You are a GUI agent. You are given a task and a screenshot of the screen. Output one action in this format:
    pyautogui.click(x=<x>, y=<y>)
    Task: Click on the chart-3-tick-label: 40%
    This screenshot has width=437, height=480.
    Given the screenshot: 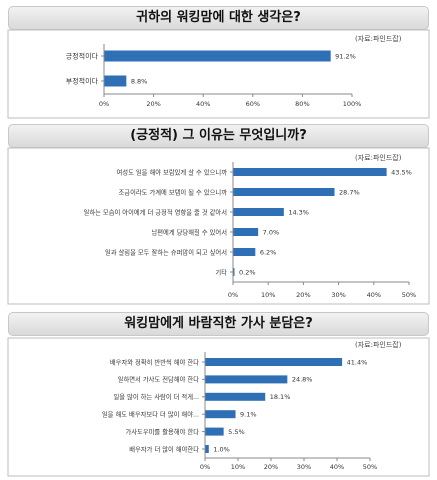 What is the action you would take?
    pyautogui.click(x=337, y=467)
    